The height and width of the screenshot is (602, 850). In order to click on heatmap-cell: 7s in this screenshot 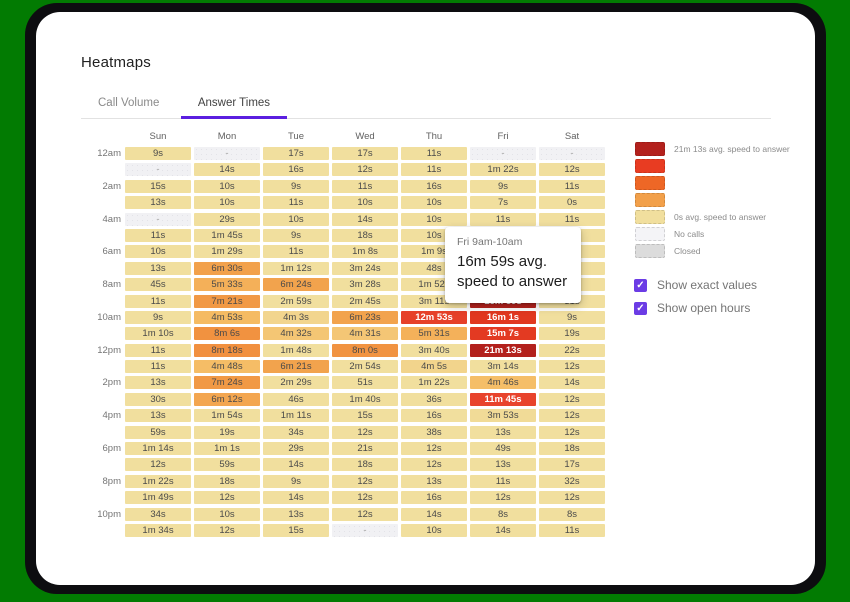, I will do `click(503, 203)`.